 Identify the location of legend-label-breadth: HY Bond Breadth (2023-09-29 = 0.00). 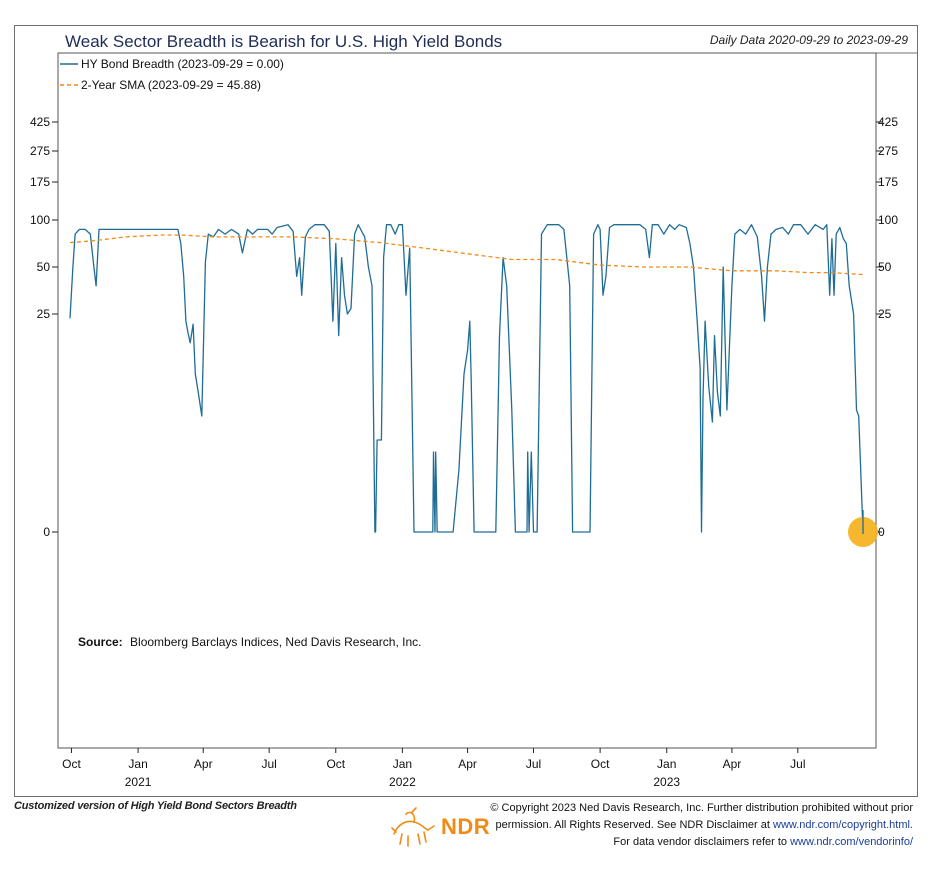
(182, 64).